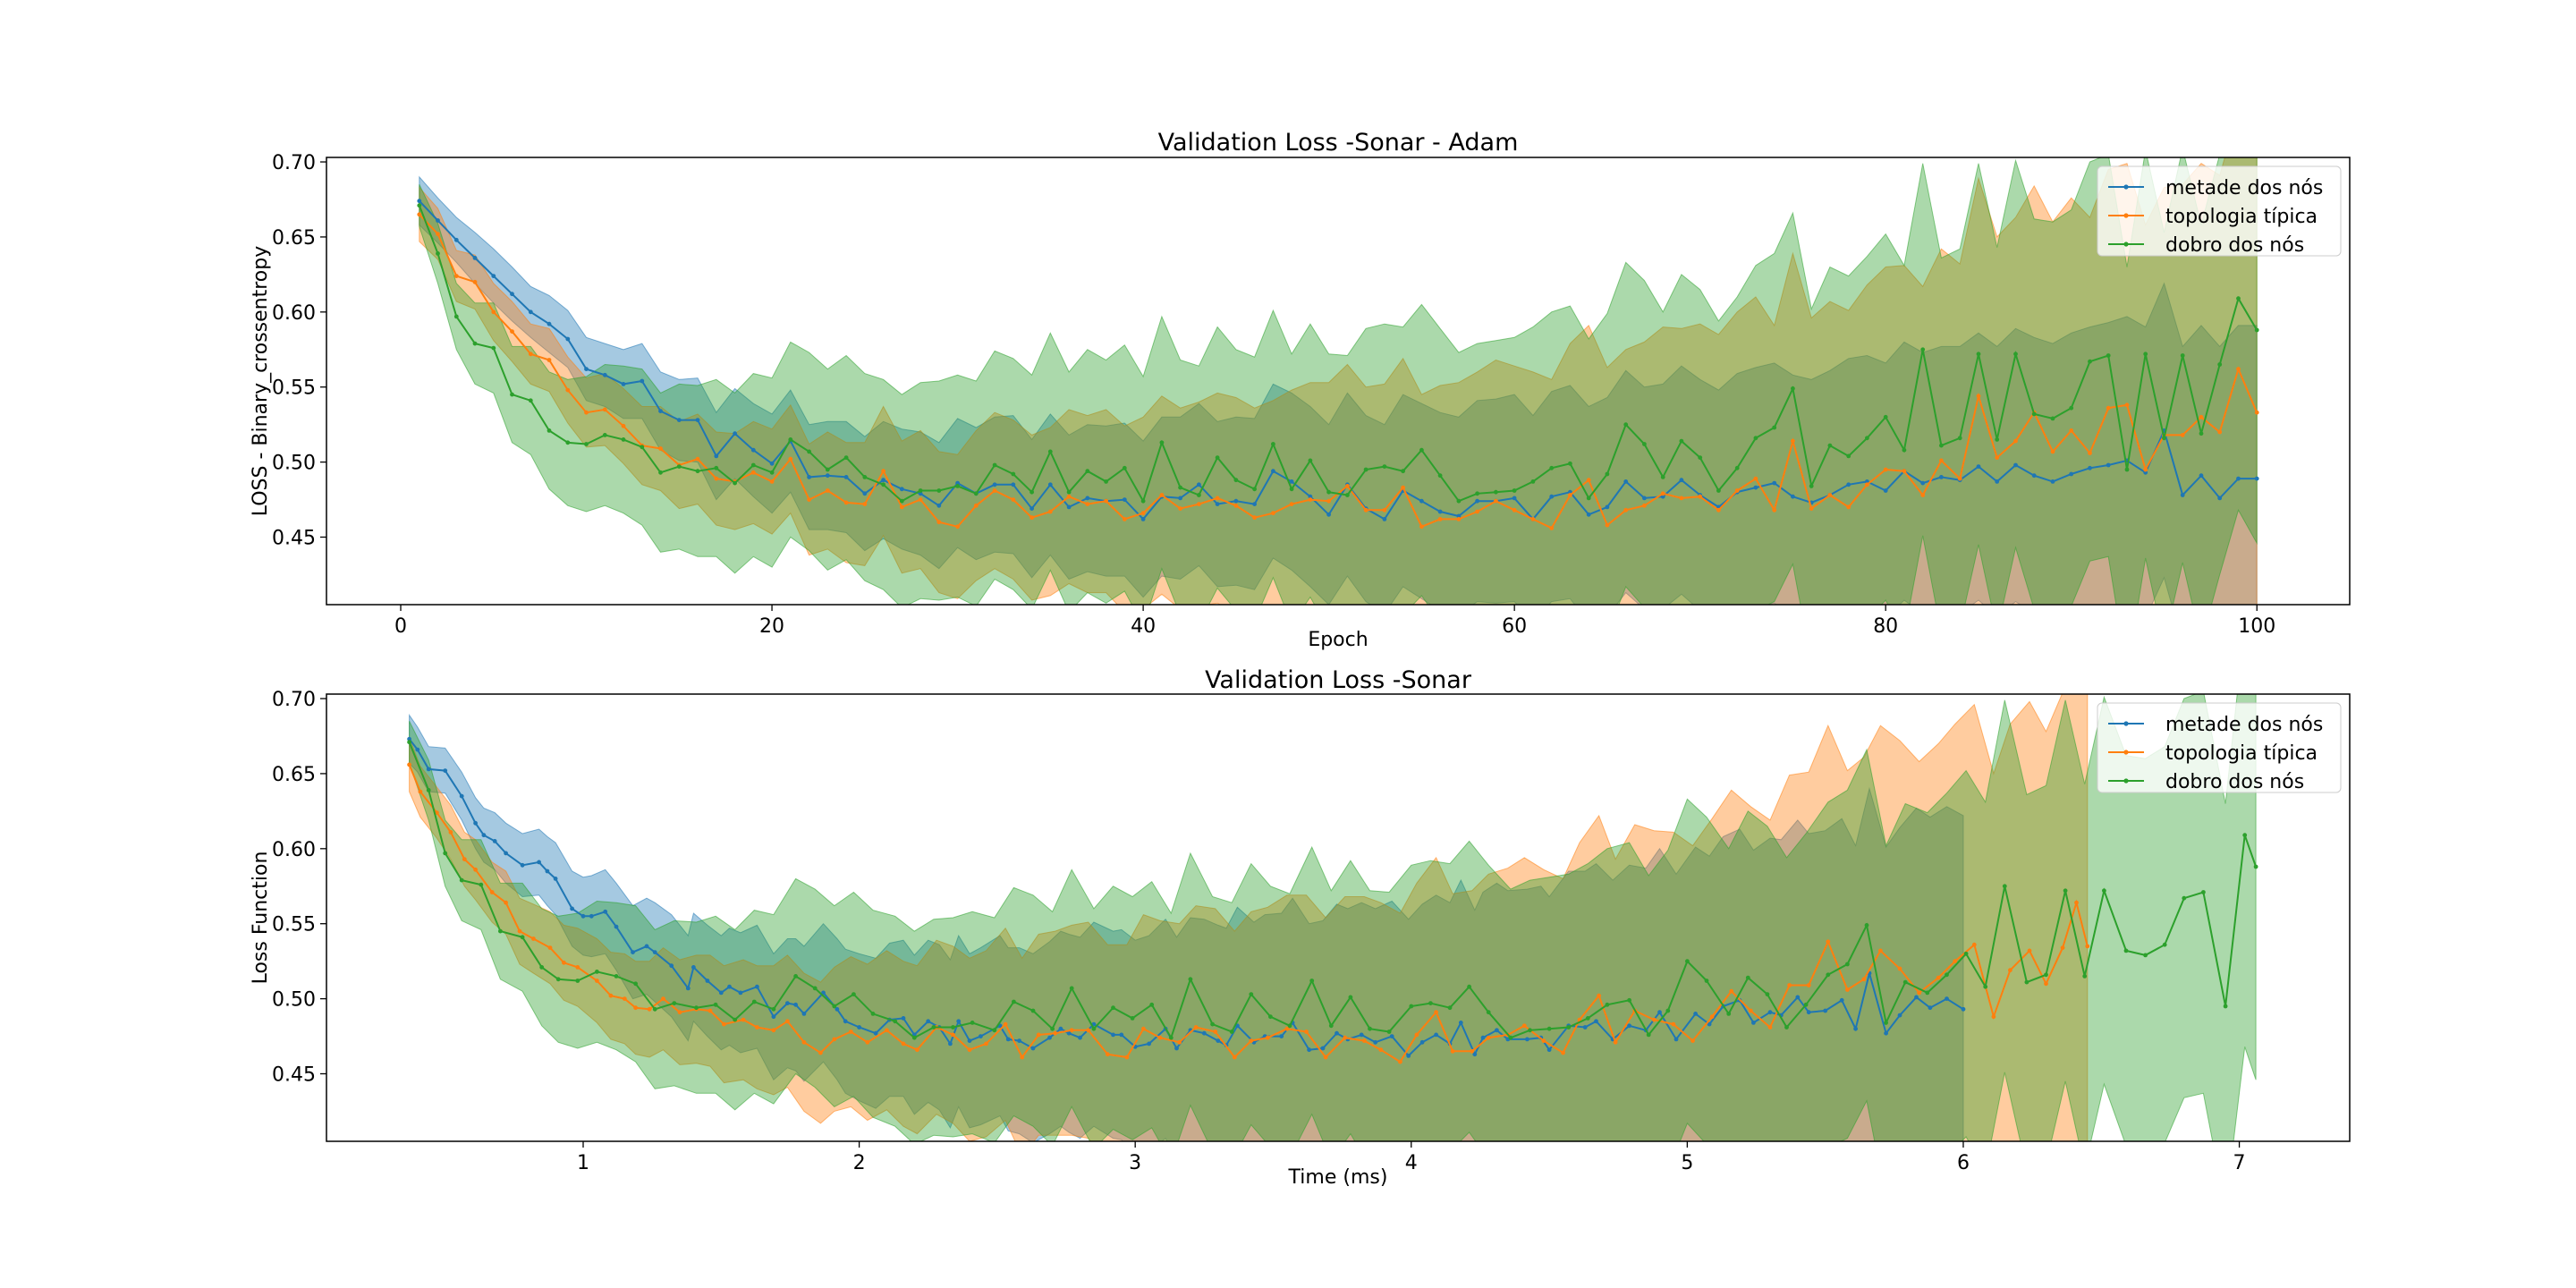 This screenshot has width=2576, height=1288. Describe the element at coordinates (294, 775) in the screenshot. I see `y-tick-label: 0.65` at that location.